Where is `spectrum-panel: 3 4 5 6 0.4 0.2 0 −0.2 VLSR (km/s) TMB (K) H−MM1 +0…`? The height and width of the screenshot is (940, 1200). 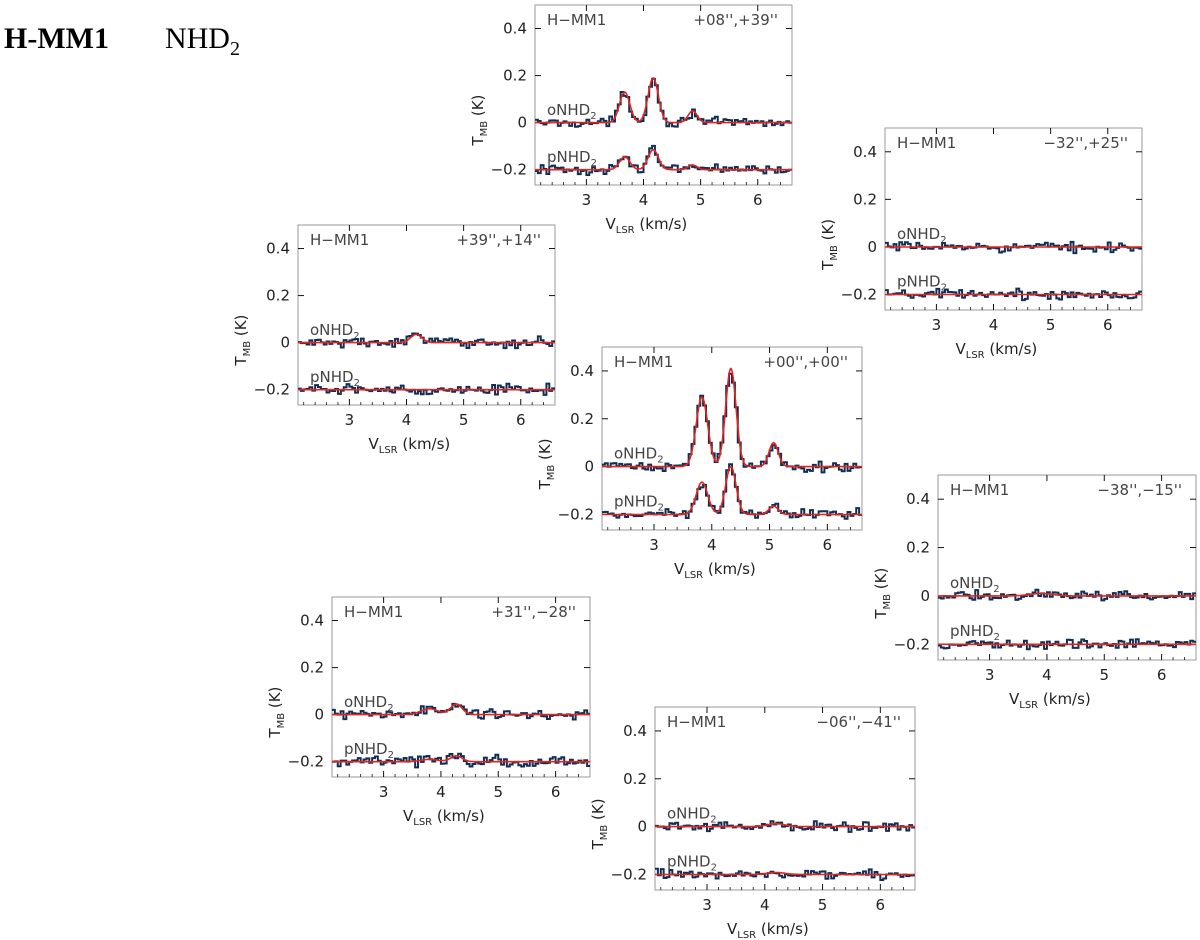
spectrum-panel: 3 4 5 6 0.4 0.2 0 −0.2 VLSR (km/s) TMB (K) H−MM1 +0… is located at coordinates (699, 463).